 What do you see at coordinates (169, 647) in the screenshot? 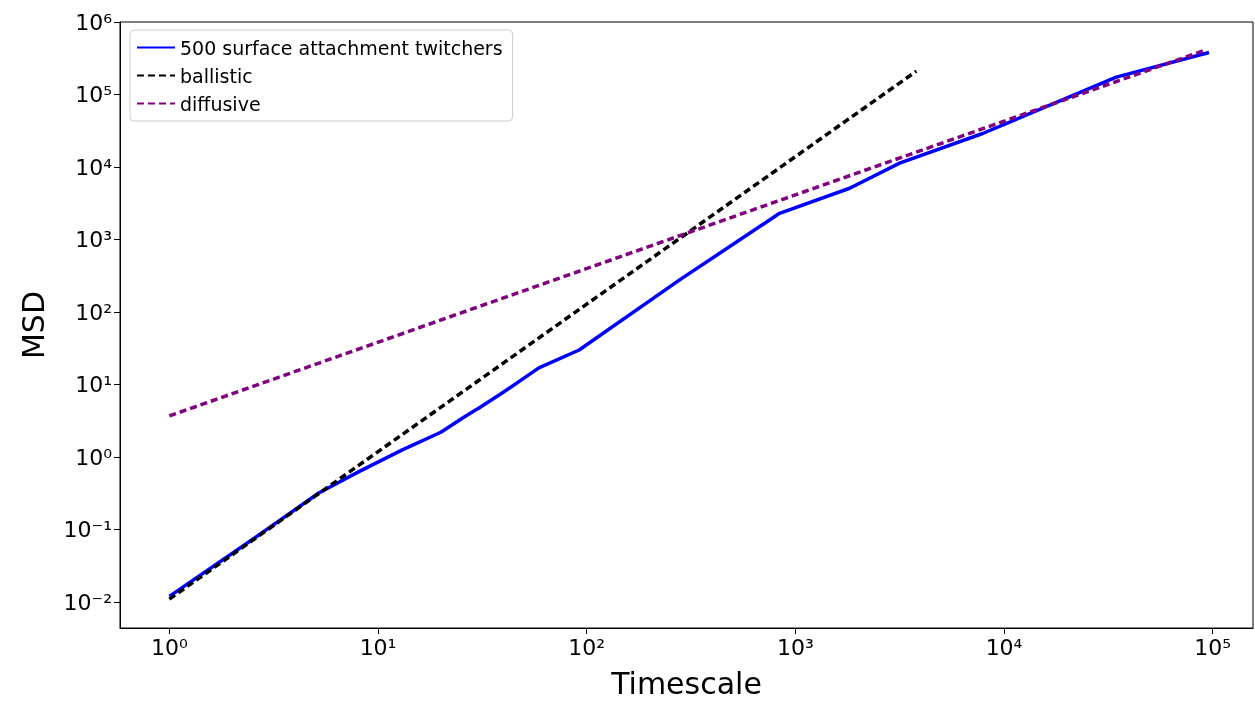
I see `x-tick-label: 10⁰` at bounding box center [169, 647].